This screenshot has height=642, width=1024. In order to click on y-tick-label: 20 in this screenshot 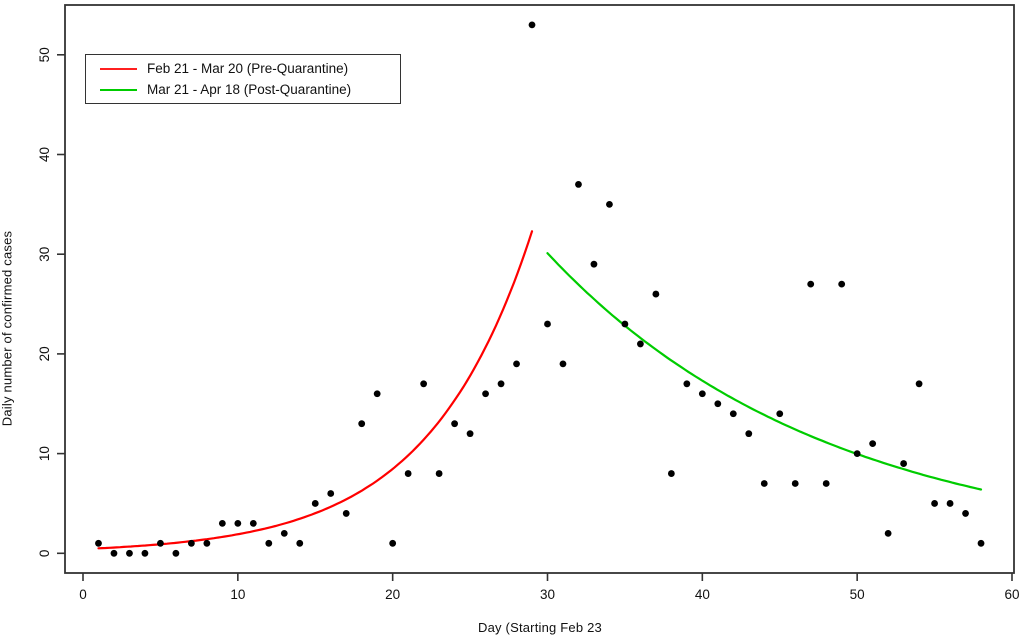, I will do `click(44, 353)`.